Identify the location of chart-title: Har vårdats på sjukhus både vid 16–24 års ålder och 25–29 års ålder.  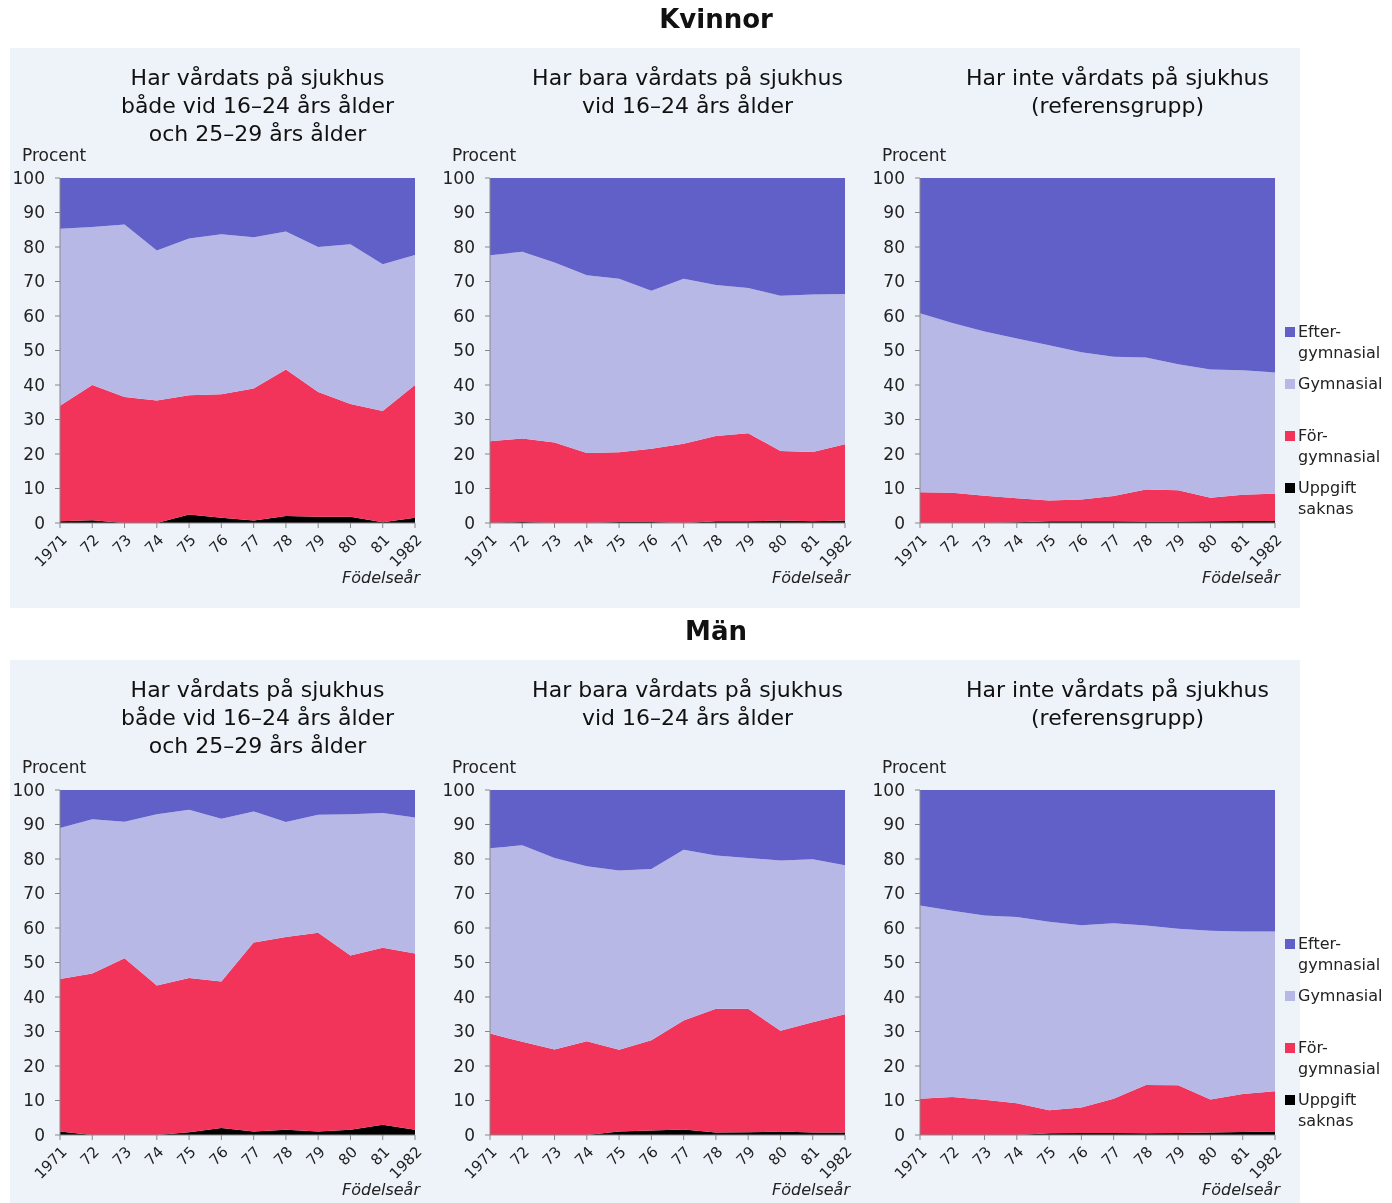
(258, 717).